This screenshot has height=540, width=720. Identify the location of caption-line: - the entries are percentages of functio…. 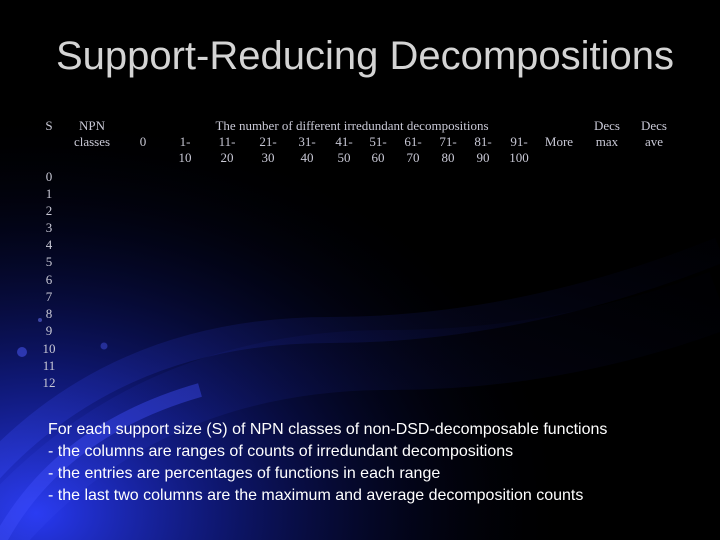
(244, 473).